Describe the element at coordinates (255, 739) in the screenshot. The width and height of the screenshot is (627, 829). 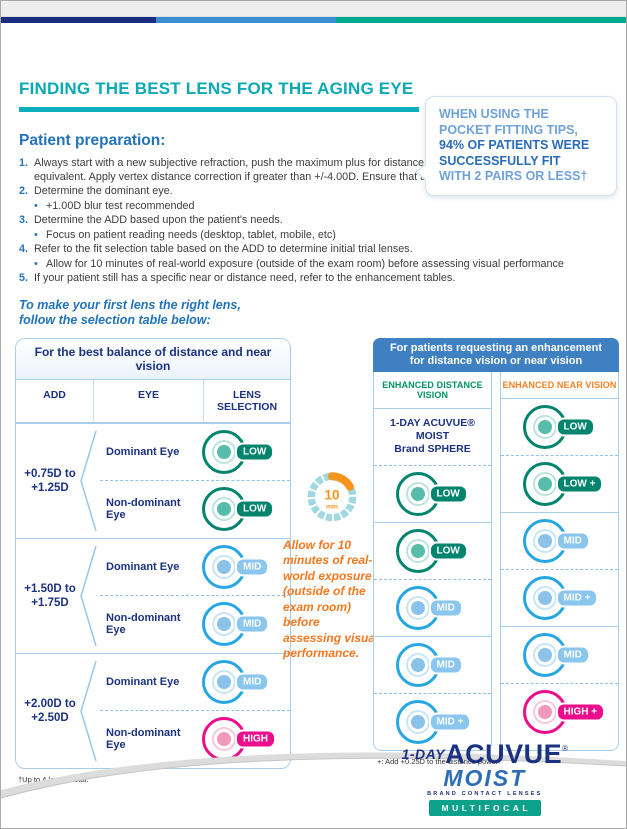
I see `lens-power-badge: HIGH` at that location.